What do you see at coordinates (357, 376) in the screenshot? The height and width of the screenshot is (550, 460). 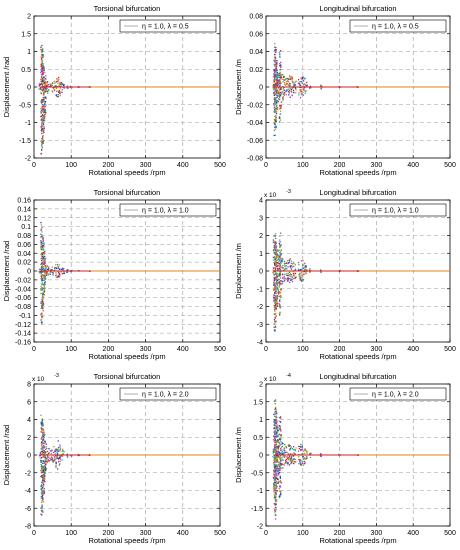 I see `chart-title: Longitudinal bifurcation` at bounding box center [357, 376].